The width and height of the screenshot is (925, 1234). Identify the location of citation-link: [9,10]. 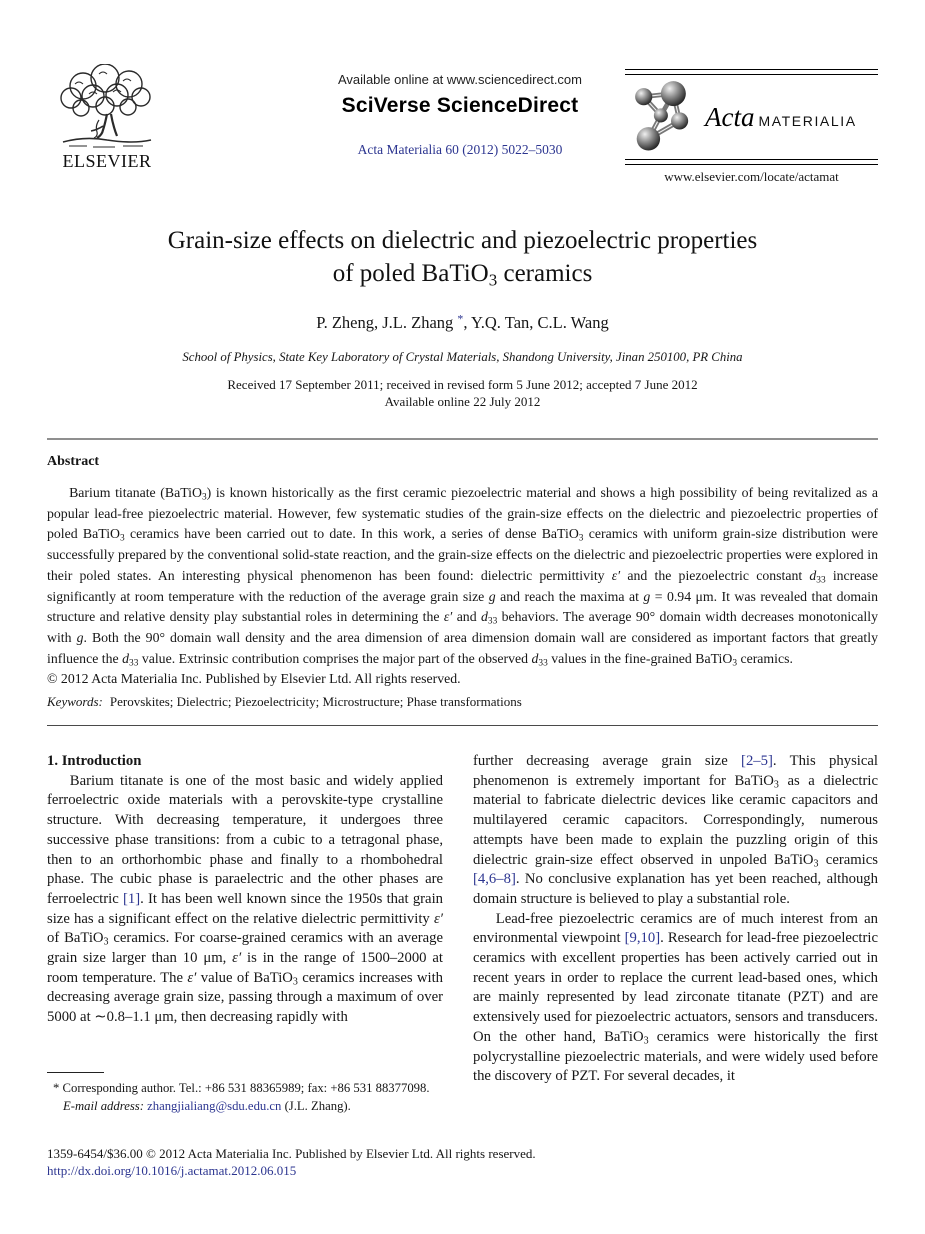
(642, 938).